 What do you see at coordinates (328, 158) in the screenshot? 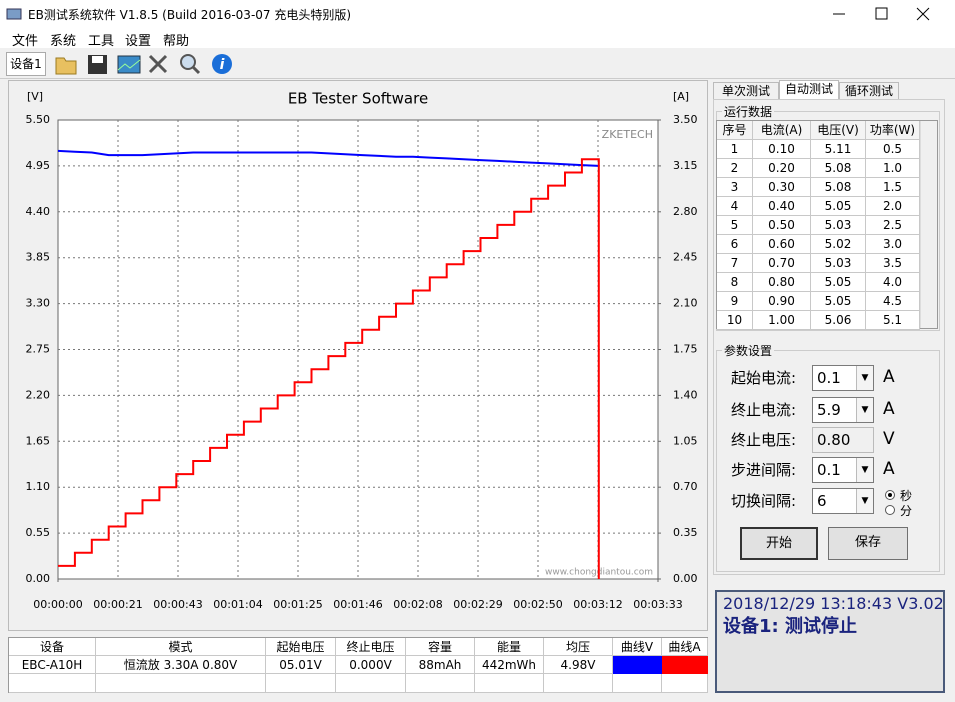
I see `series-line` at bounding box center [328, 158].